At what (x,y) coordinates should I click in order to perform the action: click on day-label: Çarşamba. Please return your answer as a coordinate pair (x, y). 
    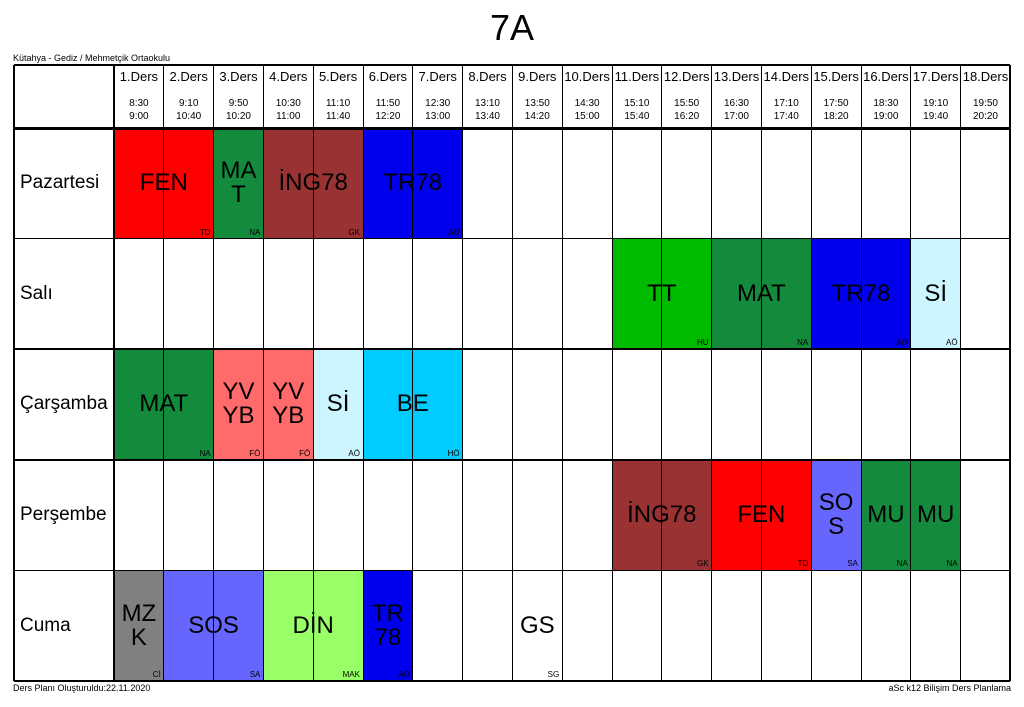
    Looking at the image, I should click on (64, 404).